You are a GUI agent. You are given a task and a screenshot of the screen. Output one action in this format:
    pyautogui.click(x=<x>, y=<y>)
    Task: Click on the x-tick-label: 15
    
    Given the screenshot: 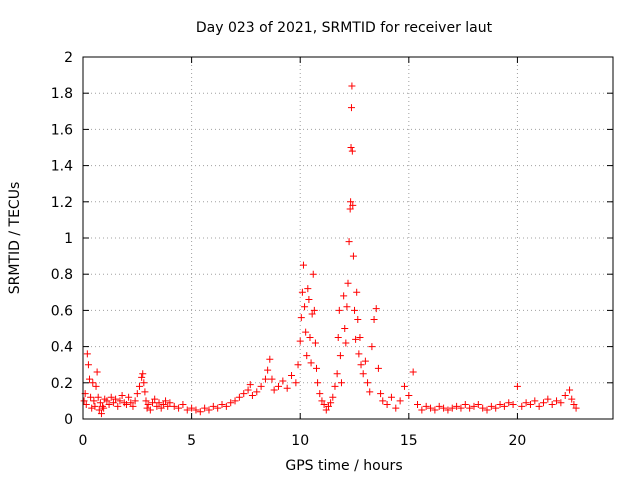 What is the action you would take?
    pyautogui.click(x=409, y=441)
    